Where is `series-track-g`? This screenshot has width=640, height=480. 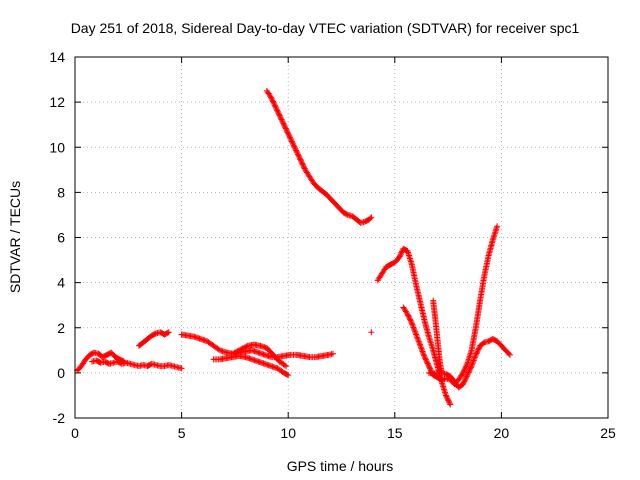
series-track-g is located at coordinates (319, 156).